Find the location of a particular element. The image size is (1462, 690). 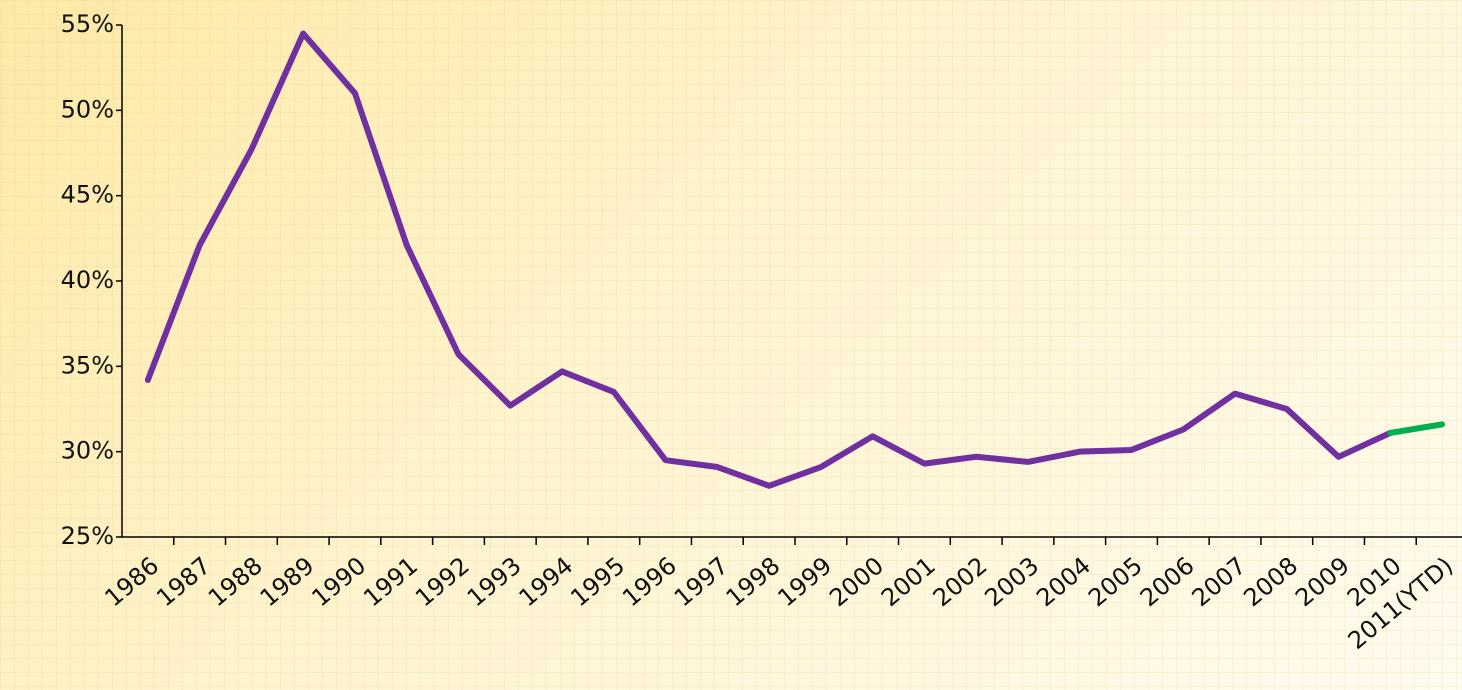

line-series is located at coordinates (1416, 428).